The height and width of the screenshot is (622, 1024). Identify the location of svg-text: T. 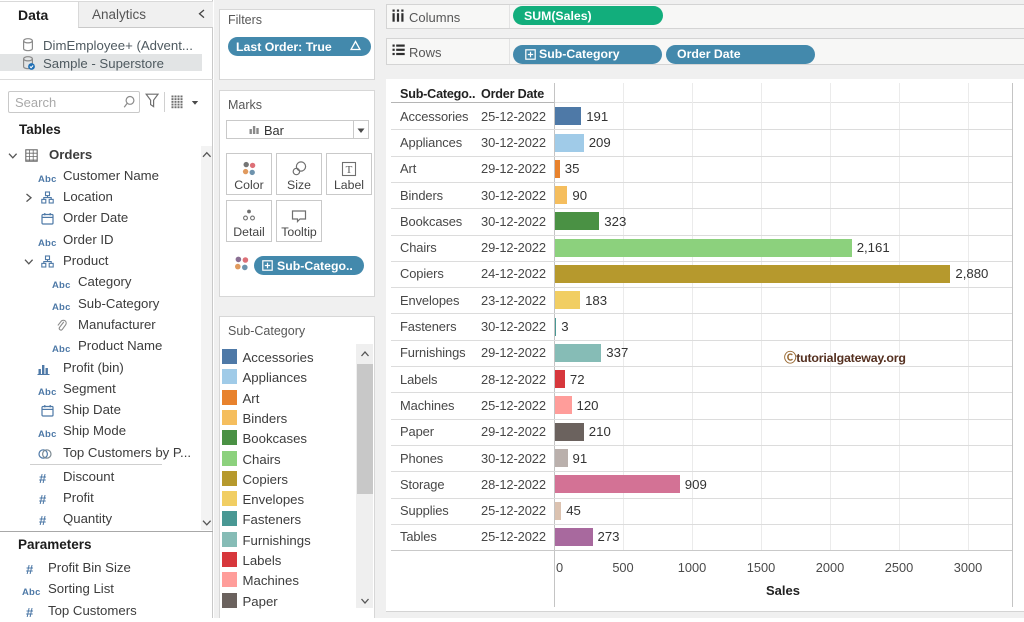
(349, 170).